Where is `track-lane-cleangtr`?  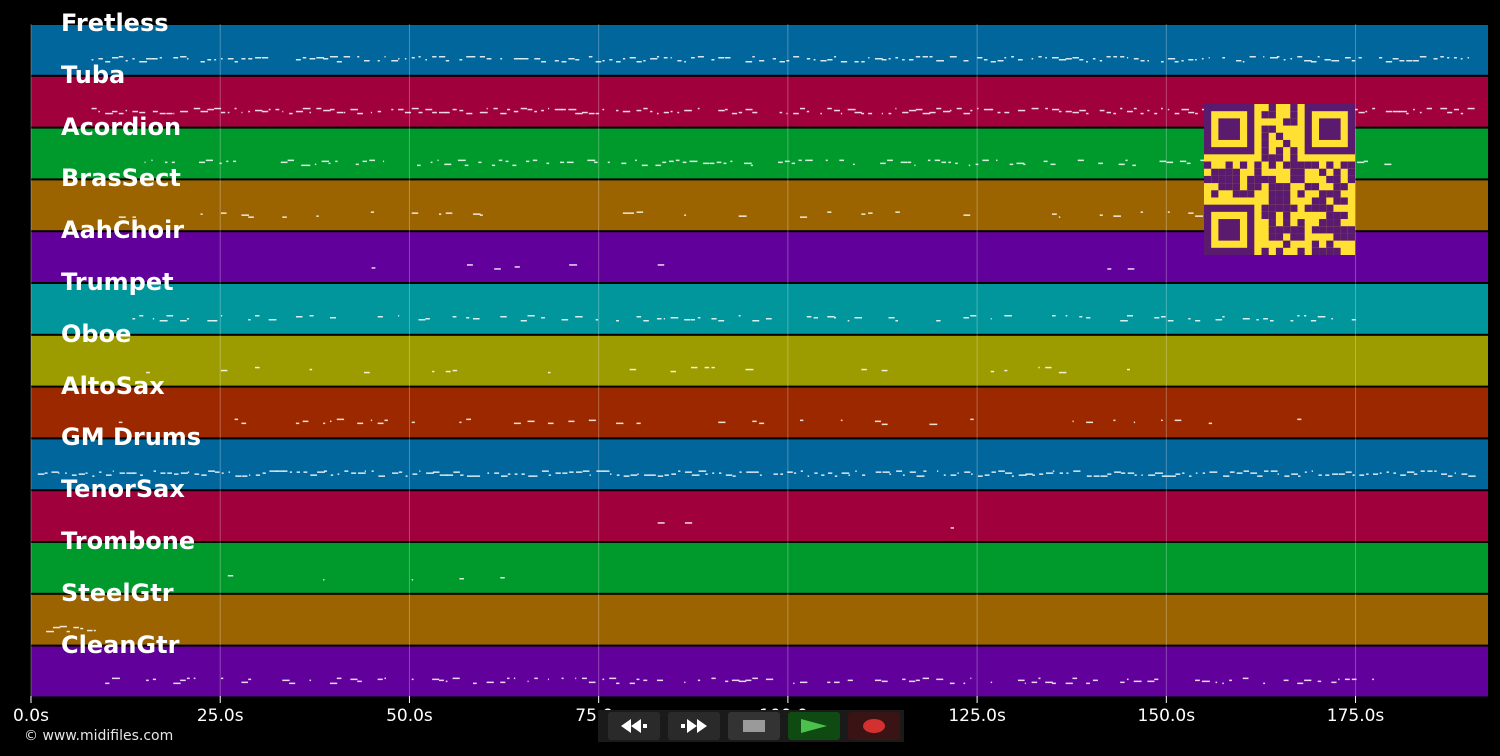 track-lane-cleangtr is located at coordinates (759, 671).